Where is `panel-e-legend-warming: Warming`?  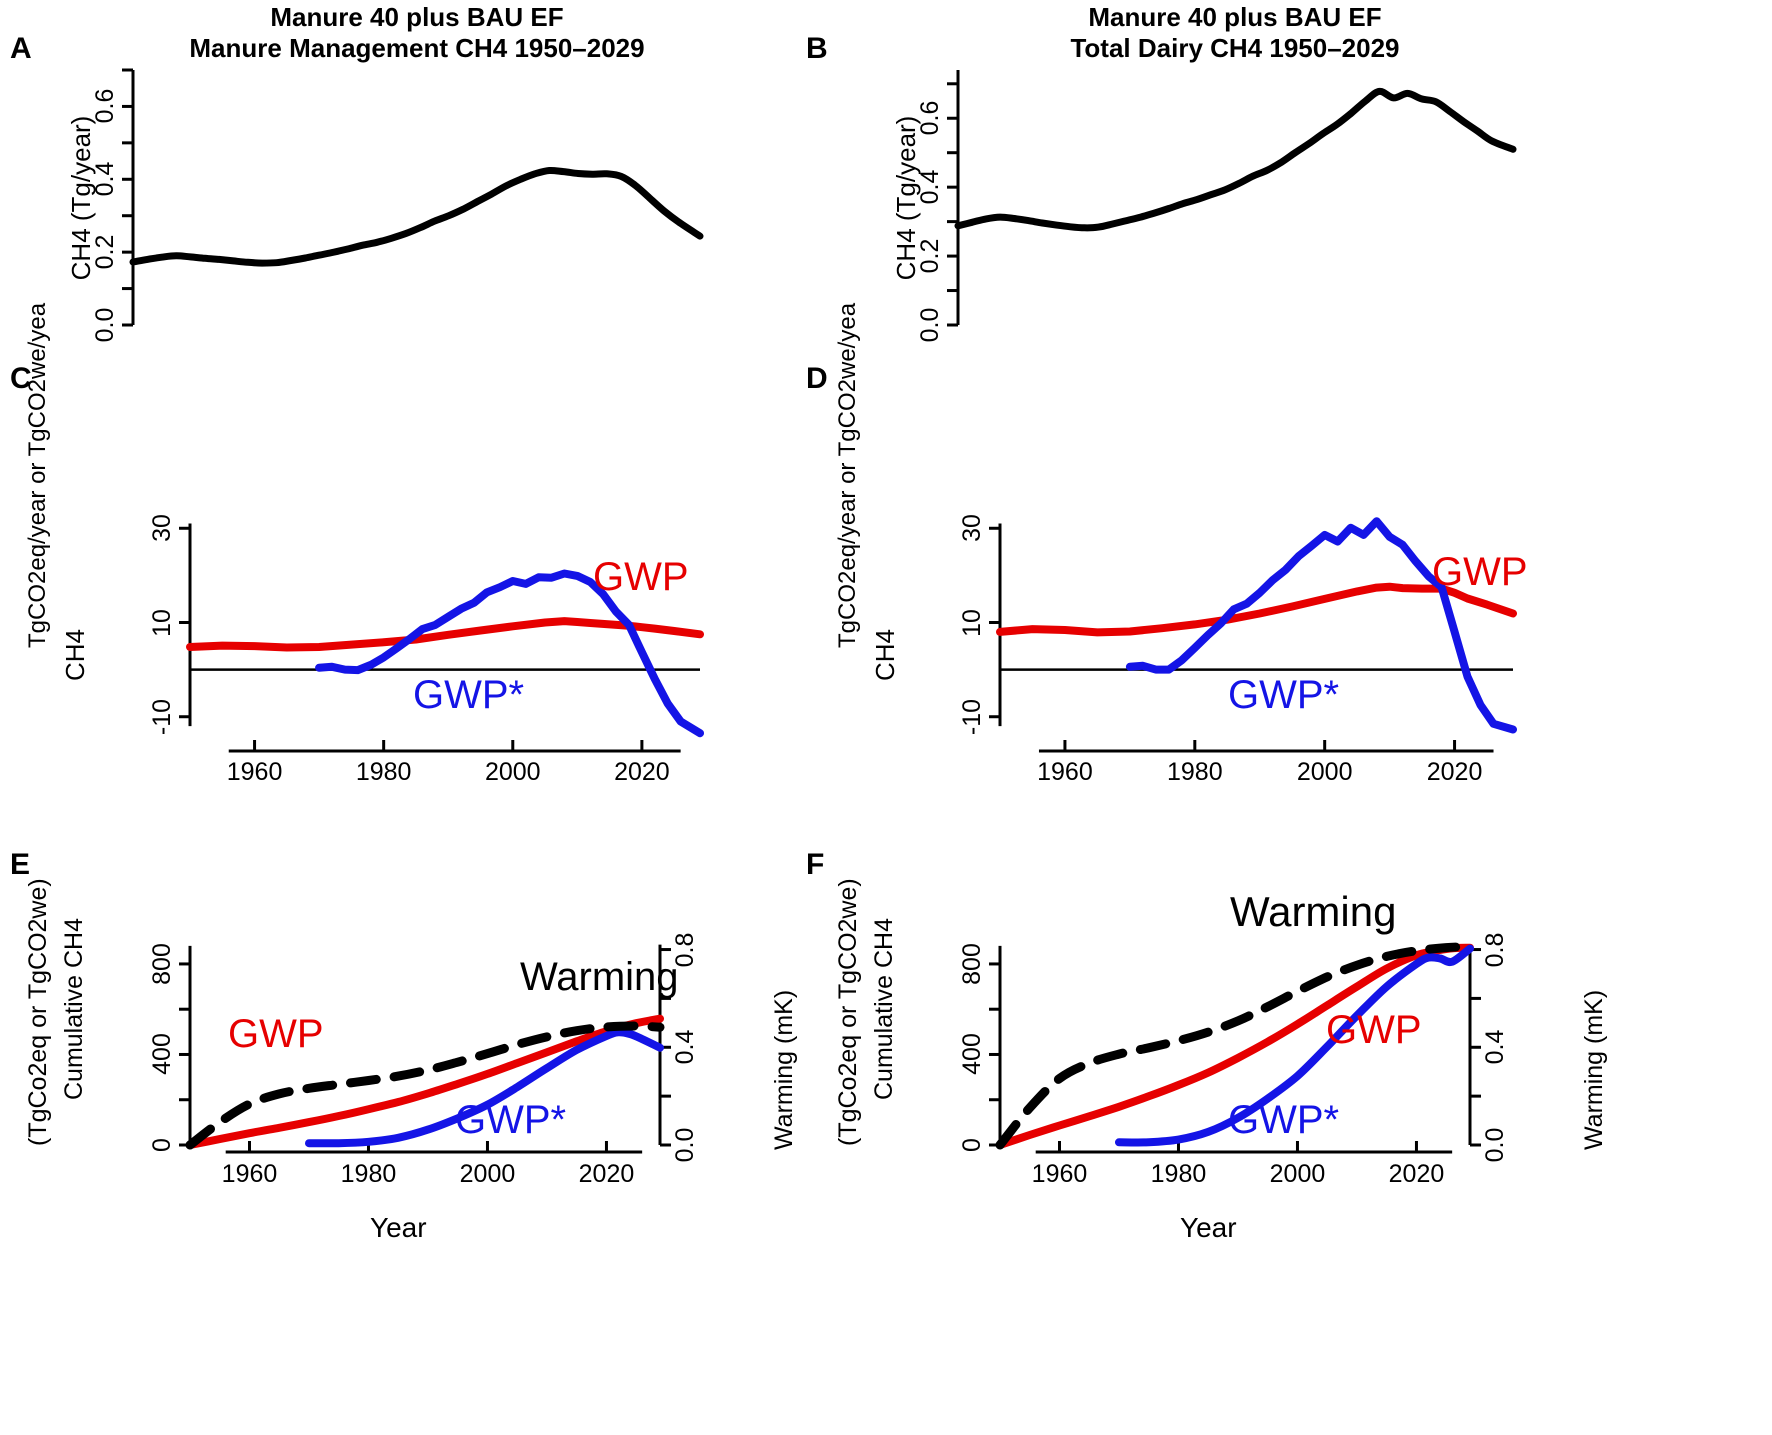 panel-e-legend-warming: Warming is located at coordinates (599, 977).